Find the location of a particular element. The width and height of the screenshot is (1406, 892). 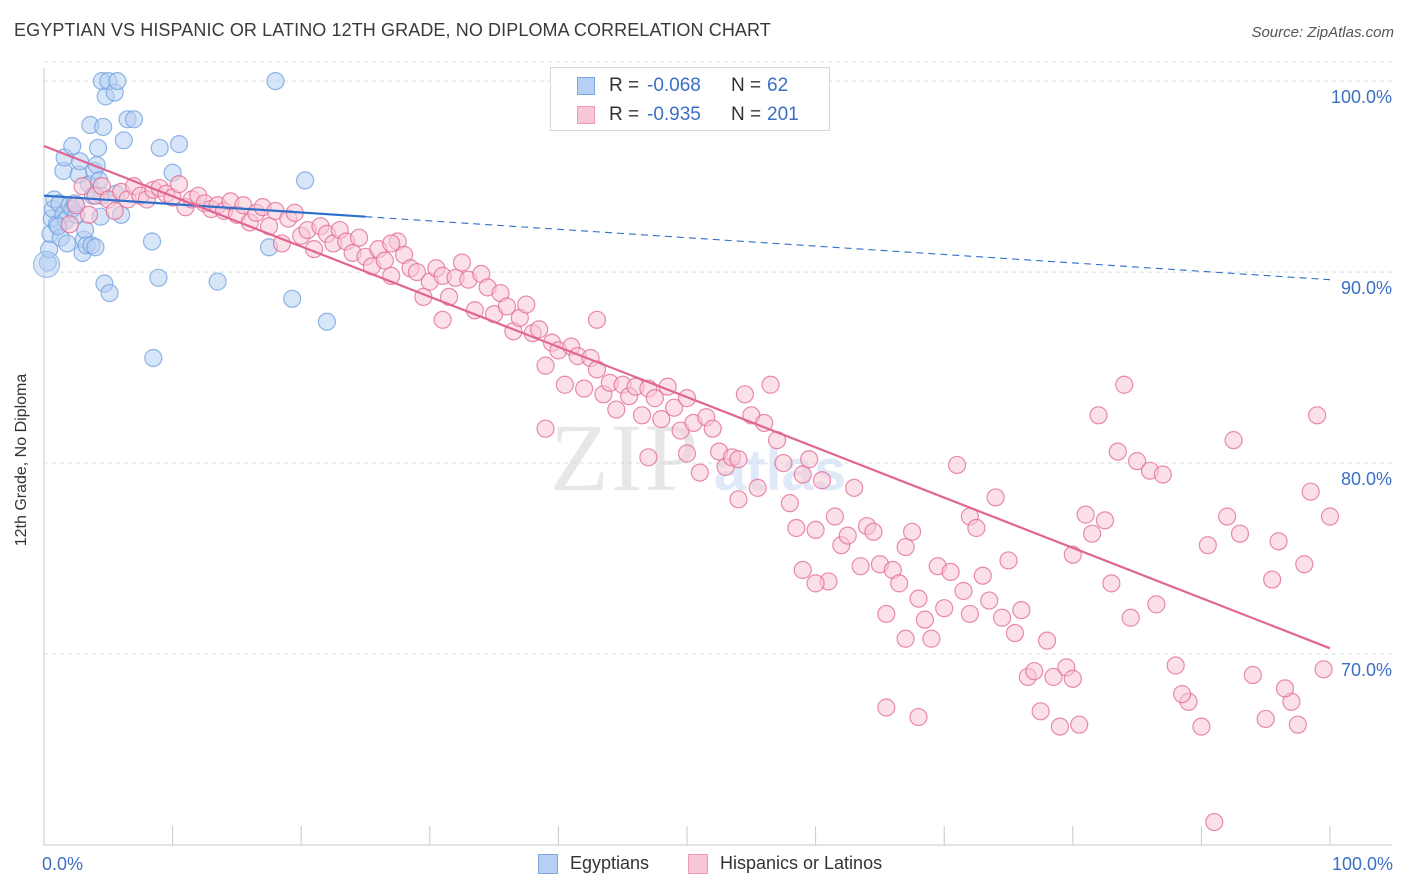

y-tick-label: 80.0% is located at coordinates (1366, 479).